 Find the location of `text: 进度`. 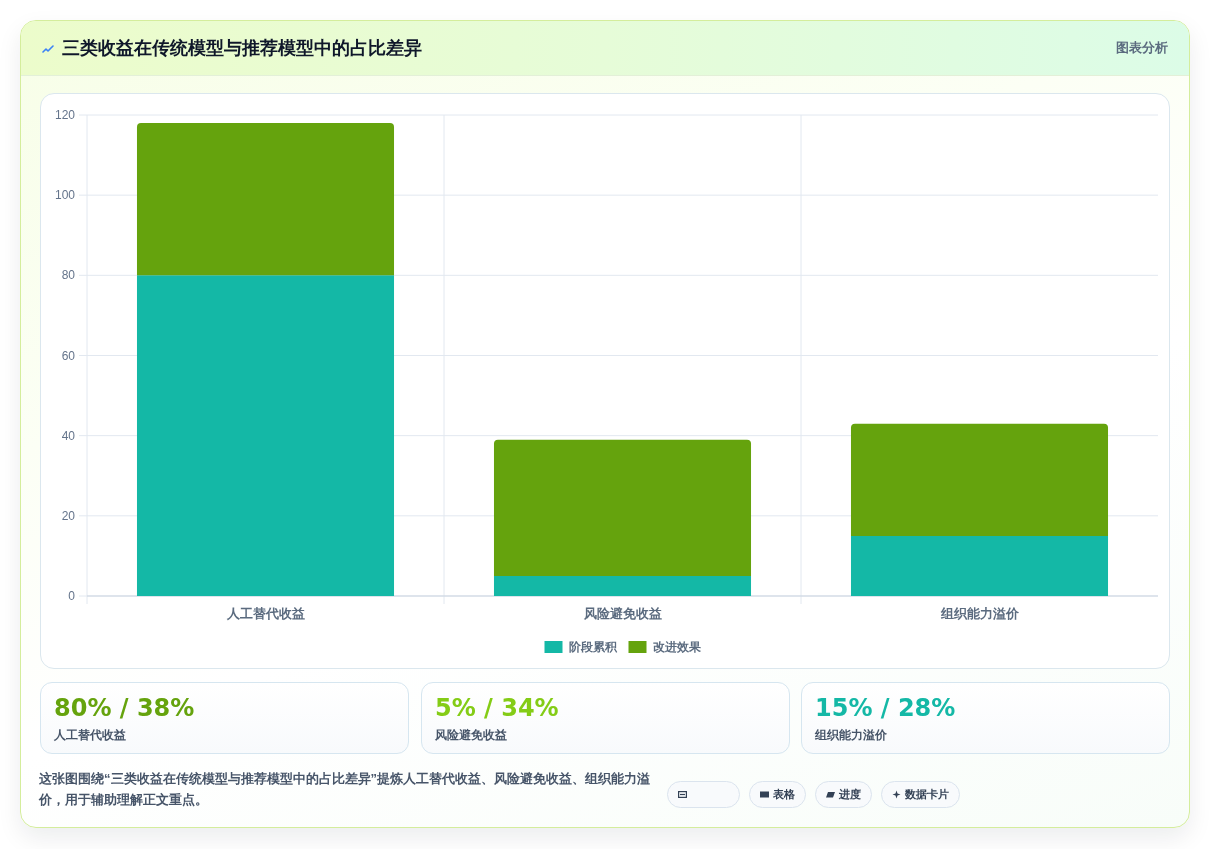

text: 进度 is located at coordinates (850, 794).